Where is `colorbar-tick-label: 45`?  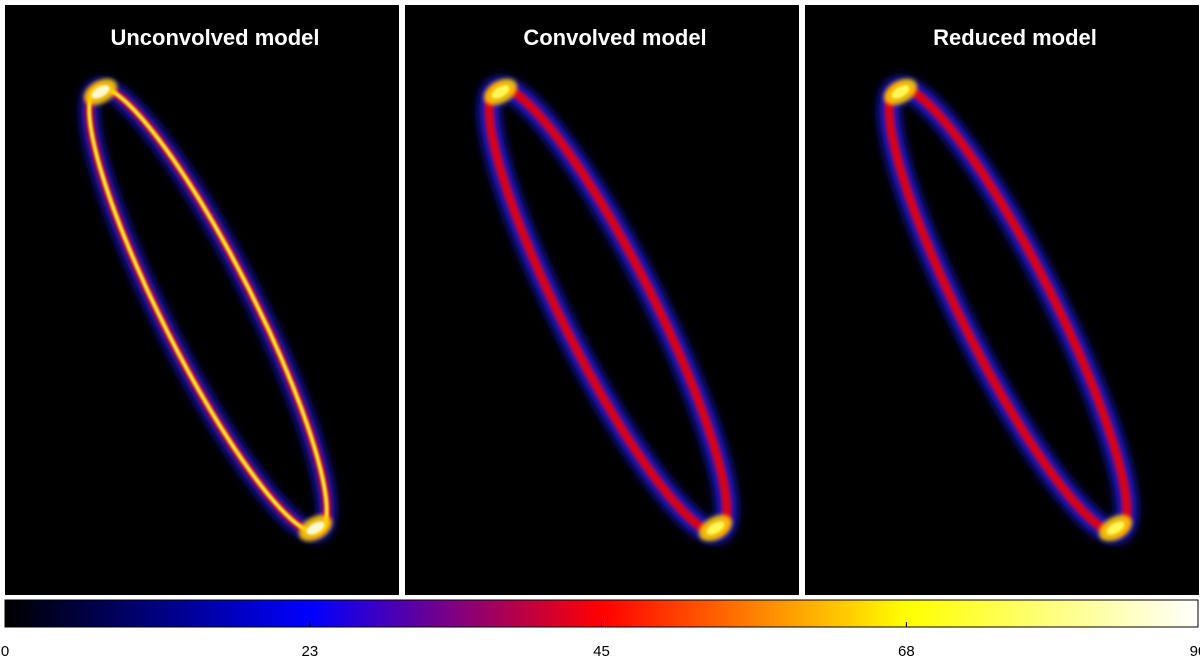
colorbar-tick-label: 45 is located at coordinates (601, 650).